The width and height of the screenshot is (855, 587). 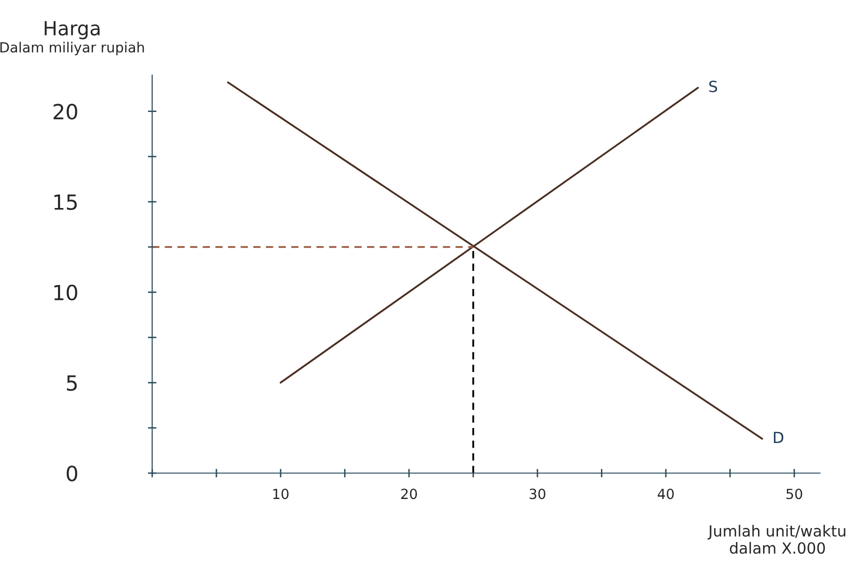 What do you see at coordinates (538, 494) in the screenshot?
I see `x-tick-label: 30` at bounding box center [538, 494].